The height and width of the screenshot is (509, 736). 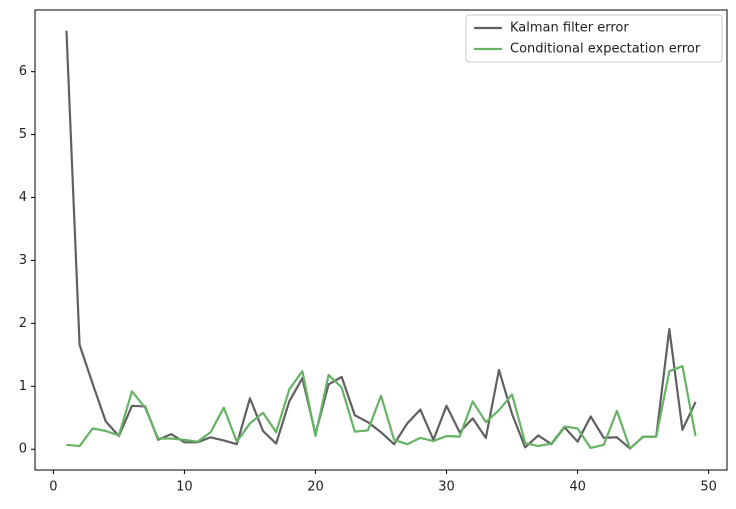 I want to click on x-tick-label: 50, so click(x=708, y=487).